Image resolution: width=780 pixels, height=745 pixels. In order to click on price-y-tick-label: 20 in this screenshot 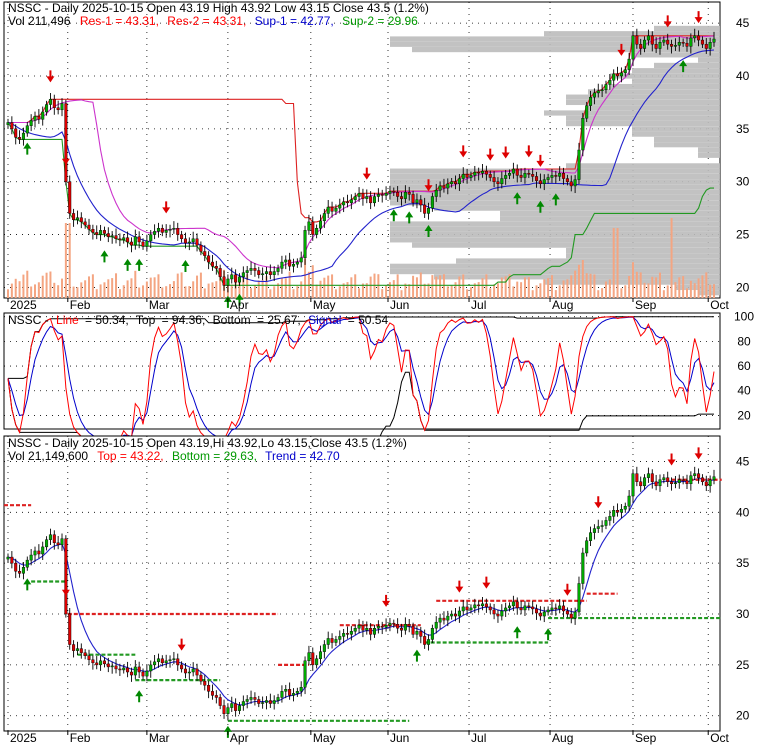, I will do `click(743, 287)`.